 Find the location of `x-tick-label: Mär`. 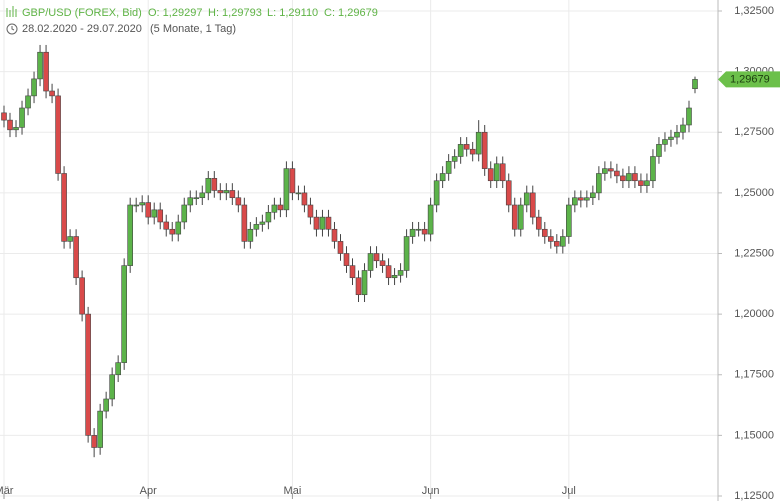

x-tick-label: Mär is located at coordinates (7, 491).